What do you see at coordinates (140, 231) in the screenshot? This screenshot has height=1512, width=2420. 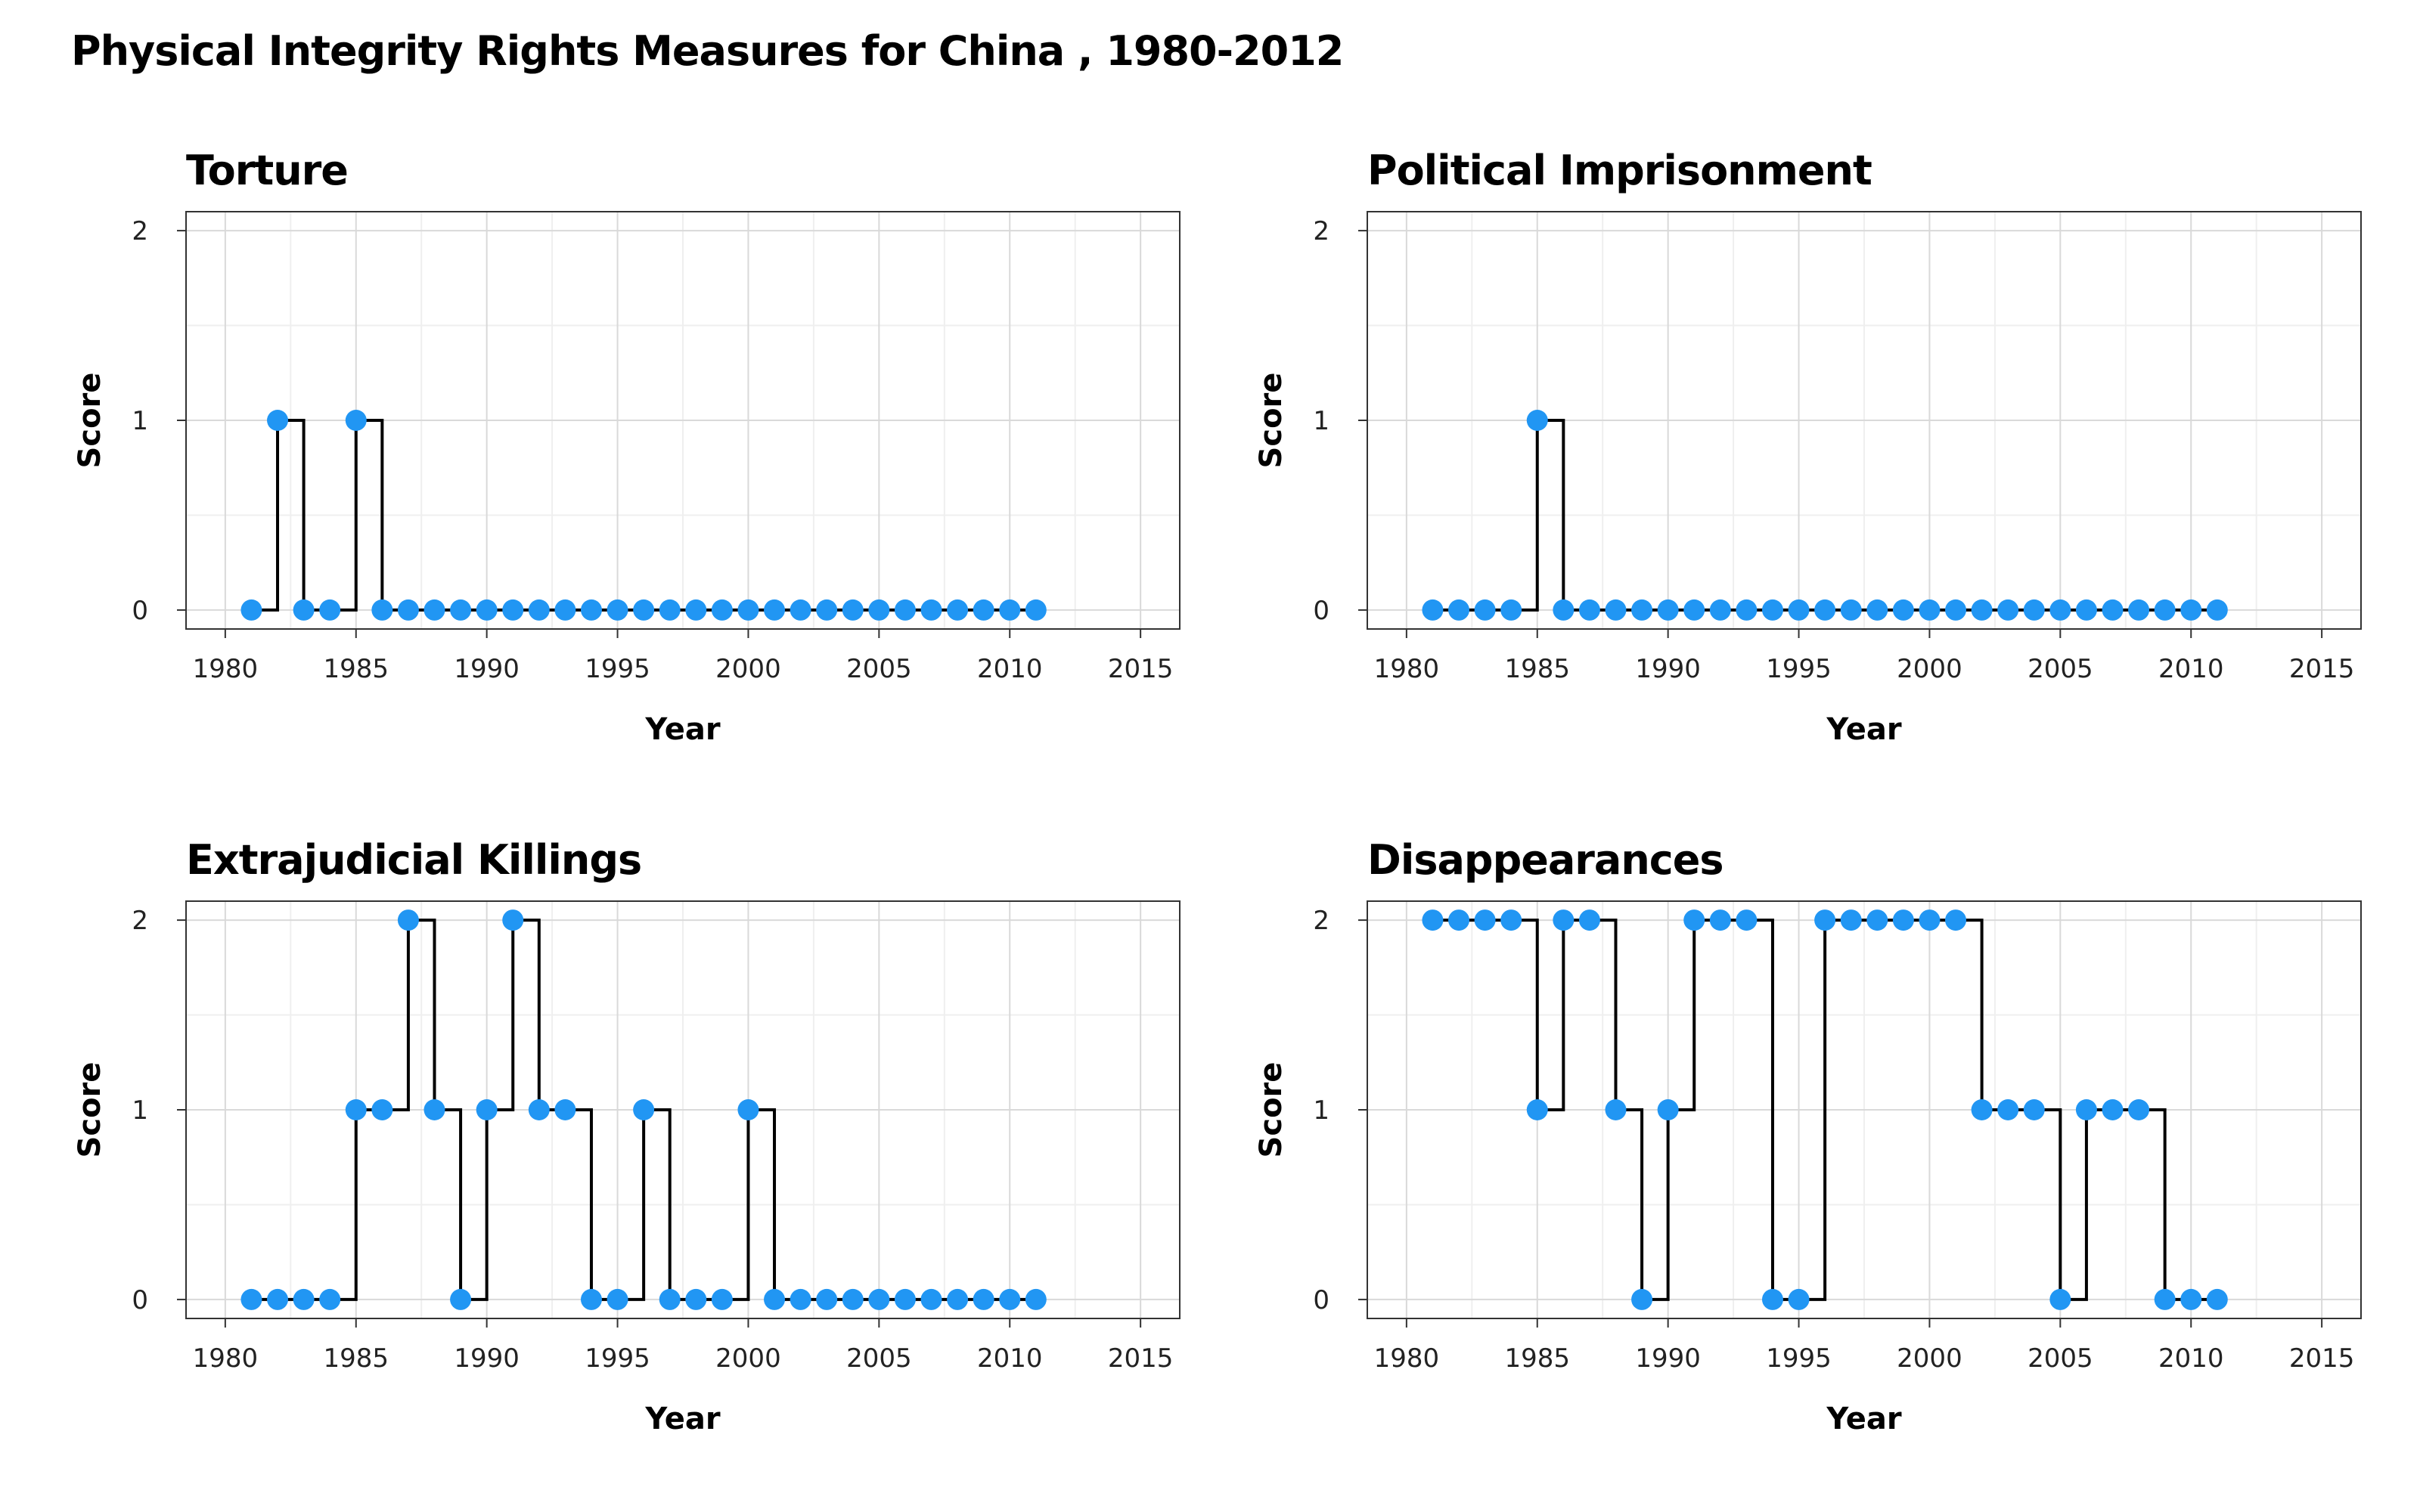 I see `chart-torture-y-tick-label: 2` at bounding box center [140, 231].